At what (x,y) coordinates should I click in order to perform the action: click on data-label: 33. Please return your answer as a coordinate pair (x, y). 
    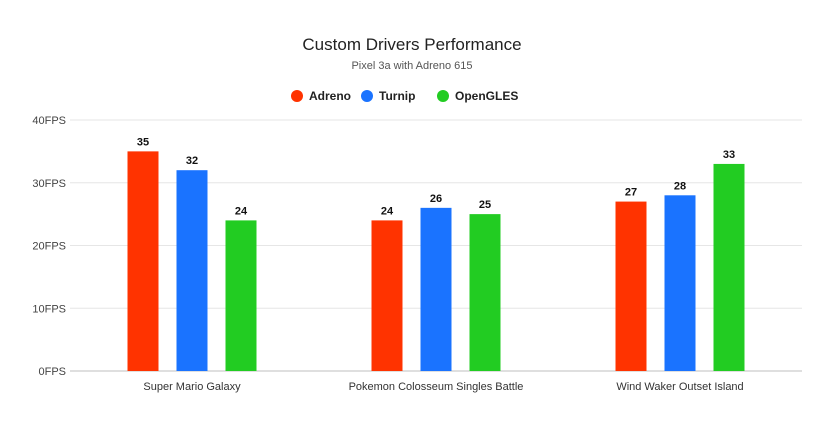
    Looking at the image, I should click on (729, 155).